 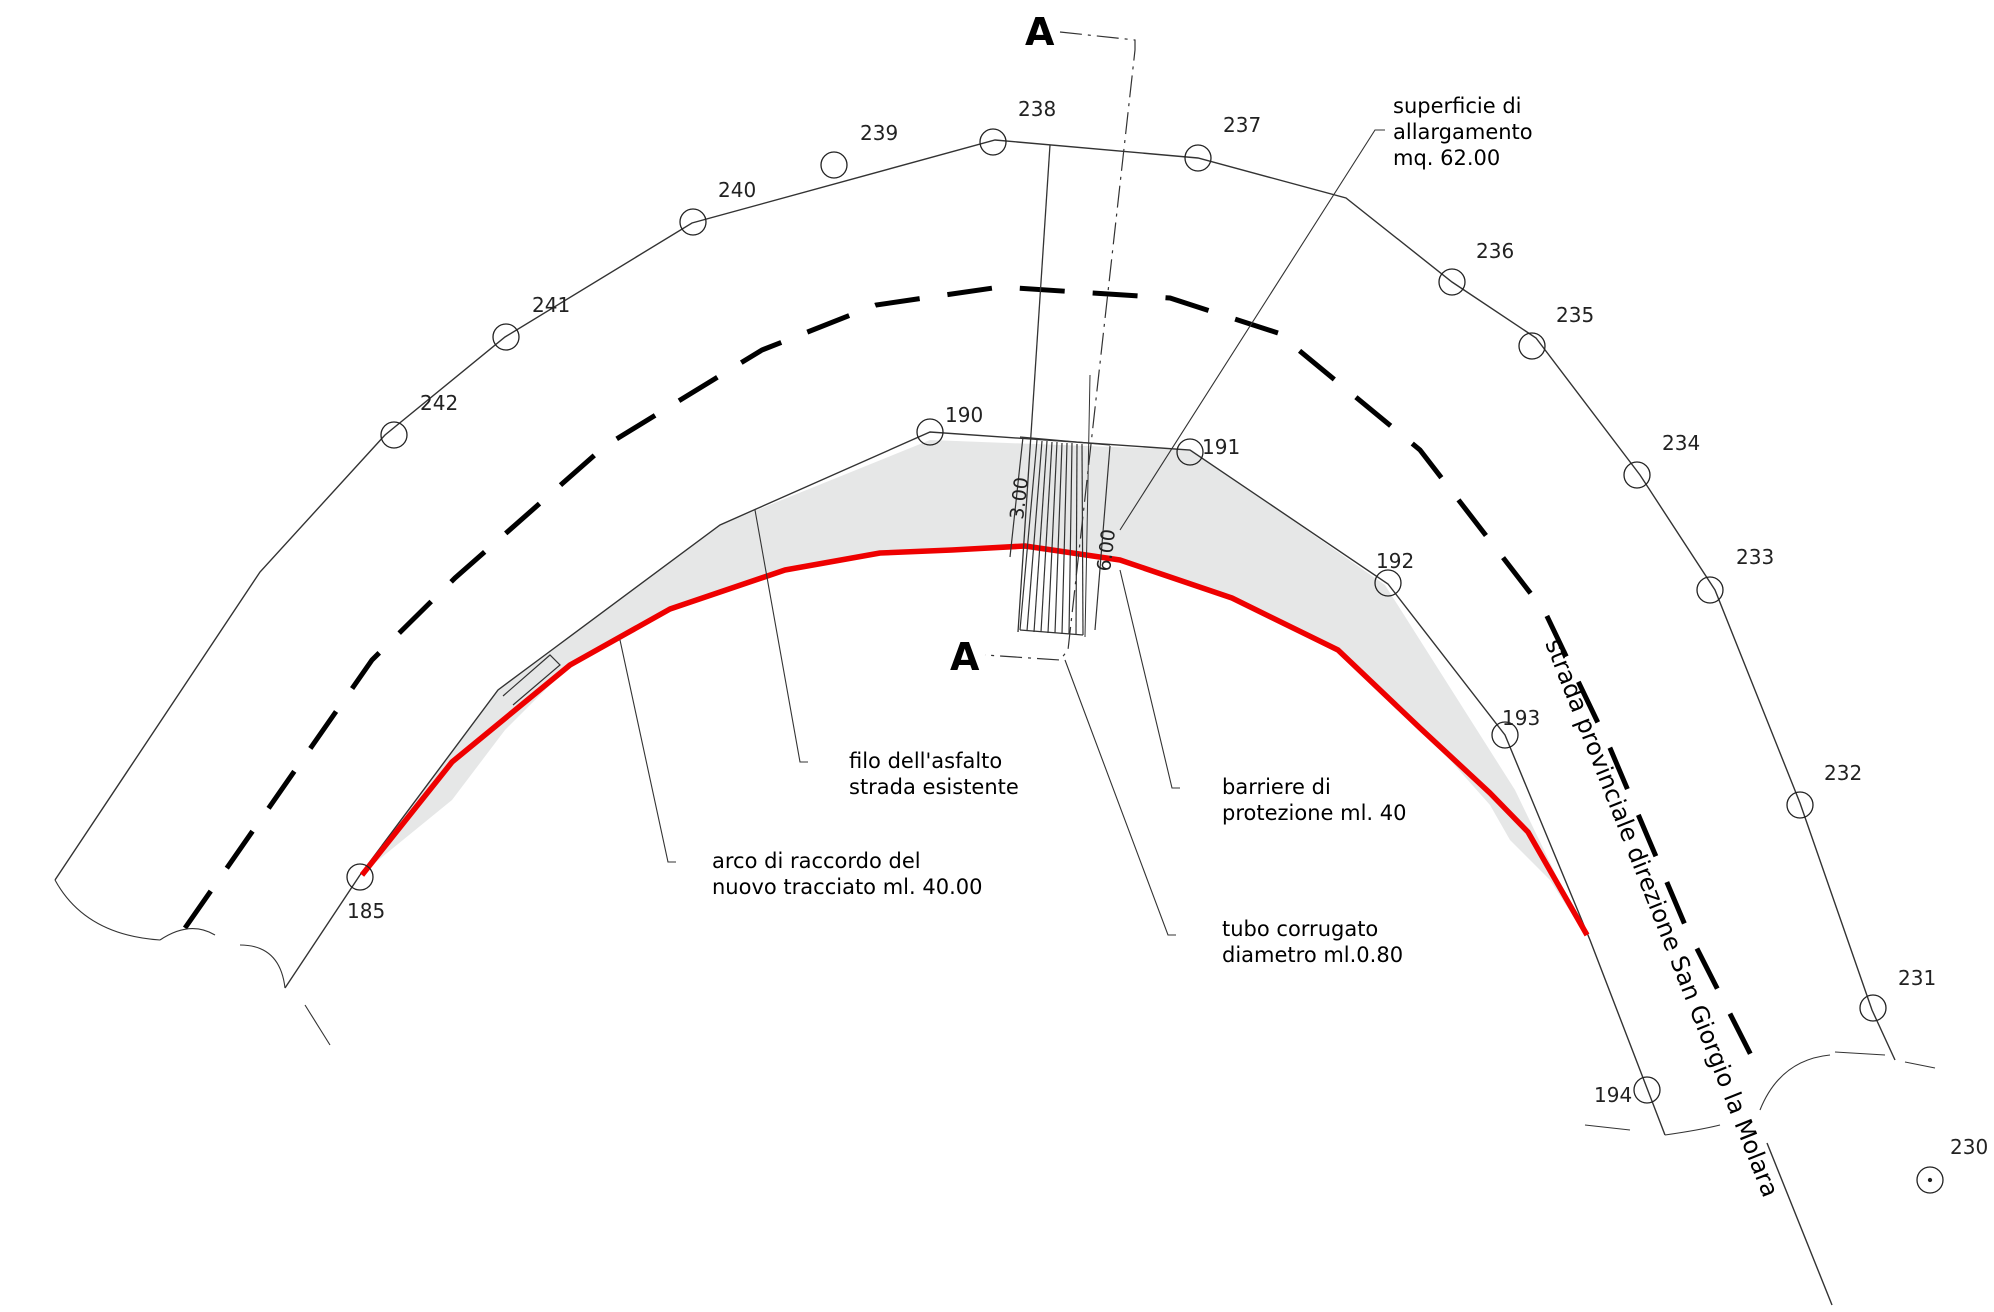 I want to click on label-233: 233, so click(x=1755, y=557).